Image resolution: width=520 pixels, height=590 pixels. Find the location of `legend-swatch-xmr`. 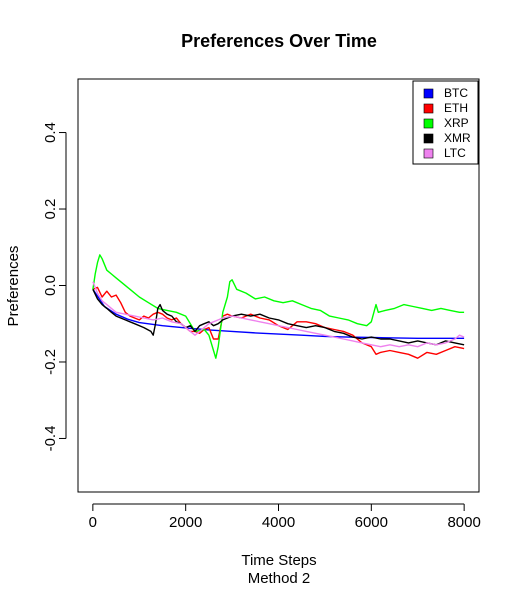

legend-swatch-xmr is located at coordinates (428, 138).